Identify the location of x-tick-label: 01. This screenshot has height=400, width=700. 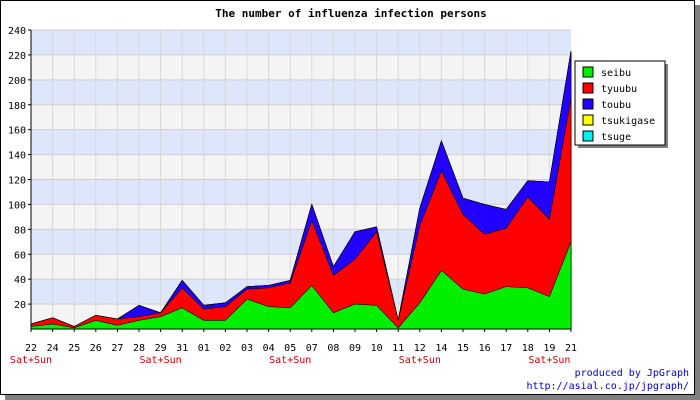
(204, 348).